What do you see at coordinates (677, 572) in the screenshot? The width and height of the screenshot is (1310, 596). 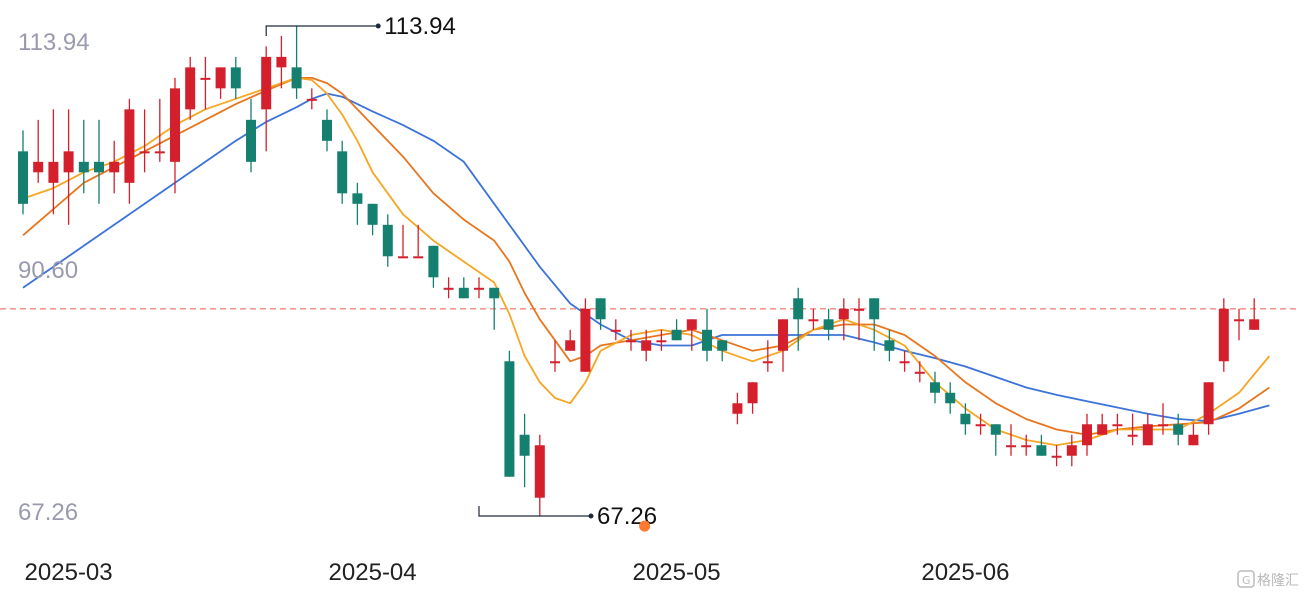 I see `x-tick-label: 2025-05` at bounding box center [677, 572].